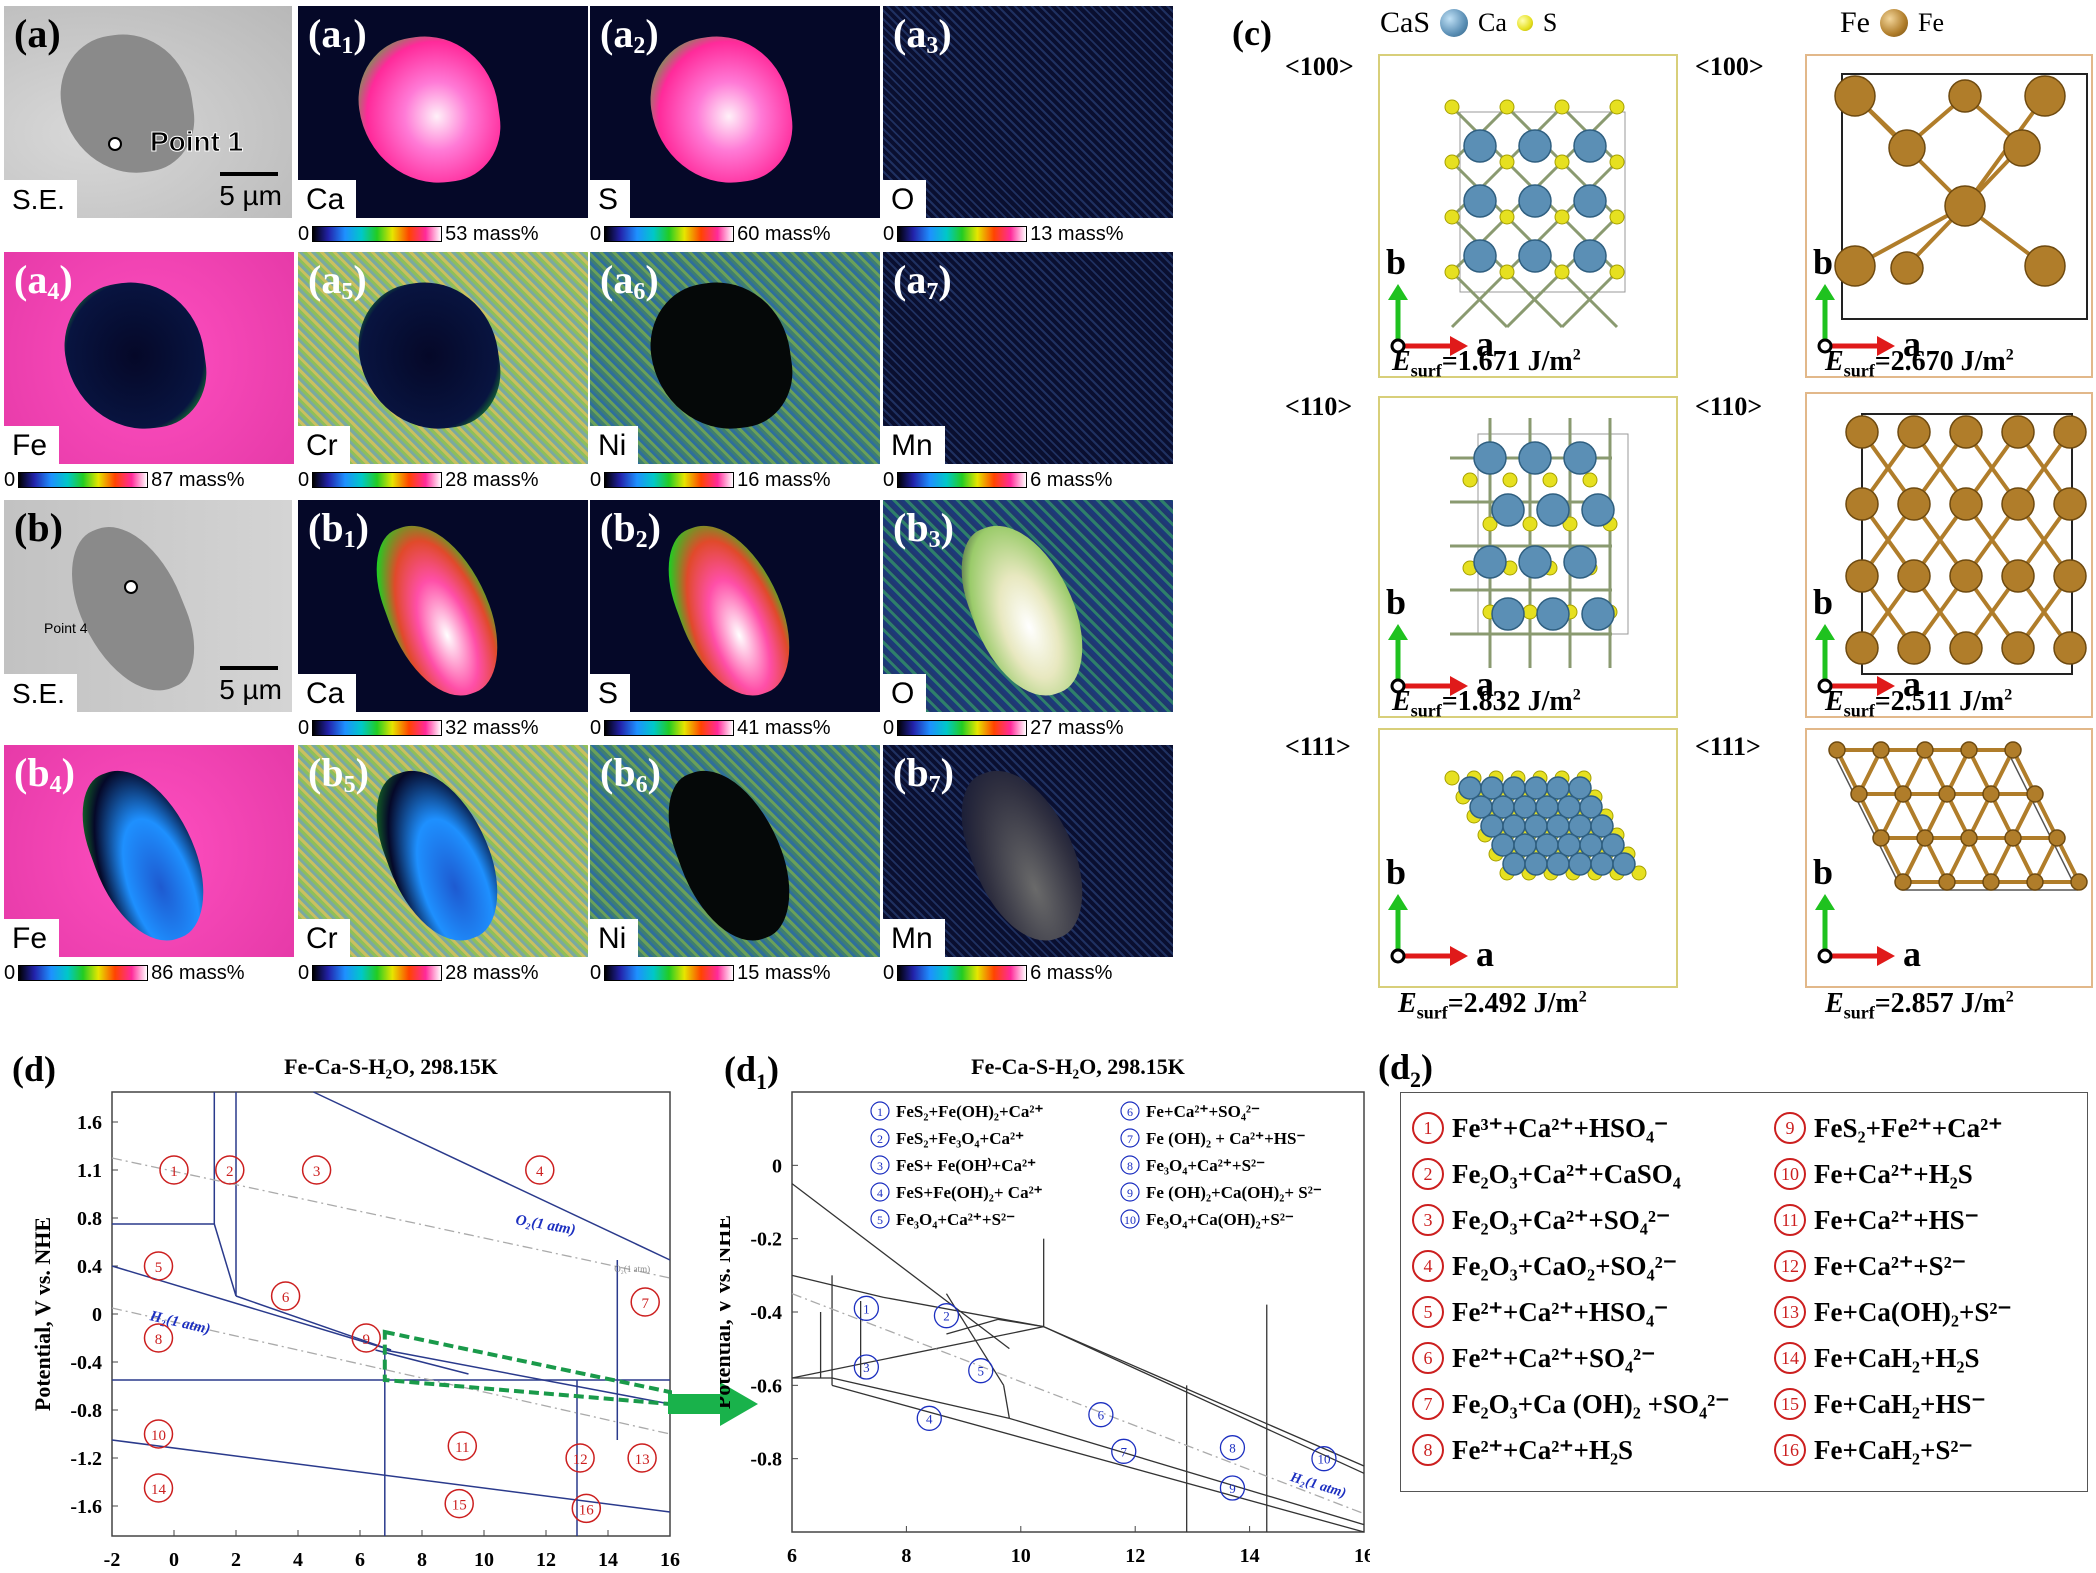  What do you see at coordinates (1855, 22) in the screenshot?
I see `fe-title: Fe` at bounding box center [1855, 22].